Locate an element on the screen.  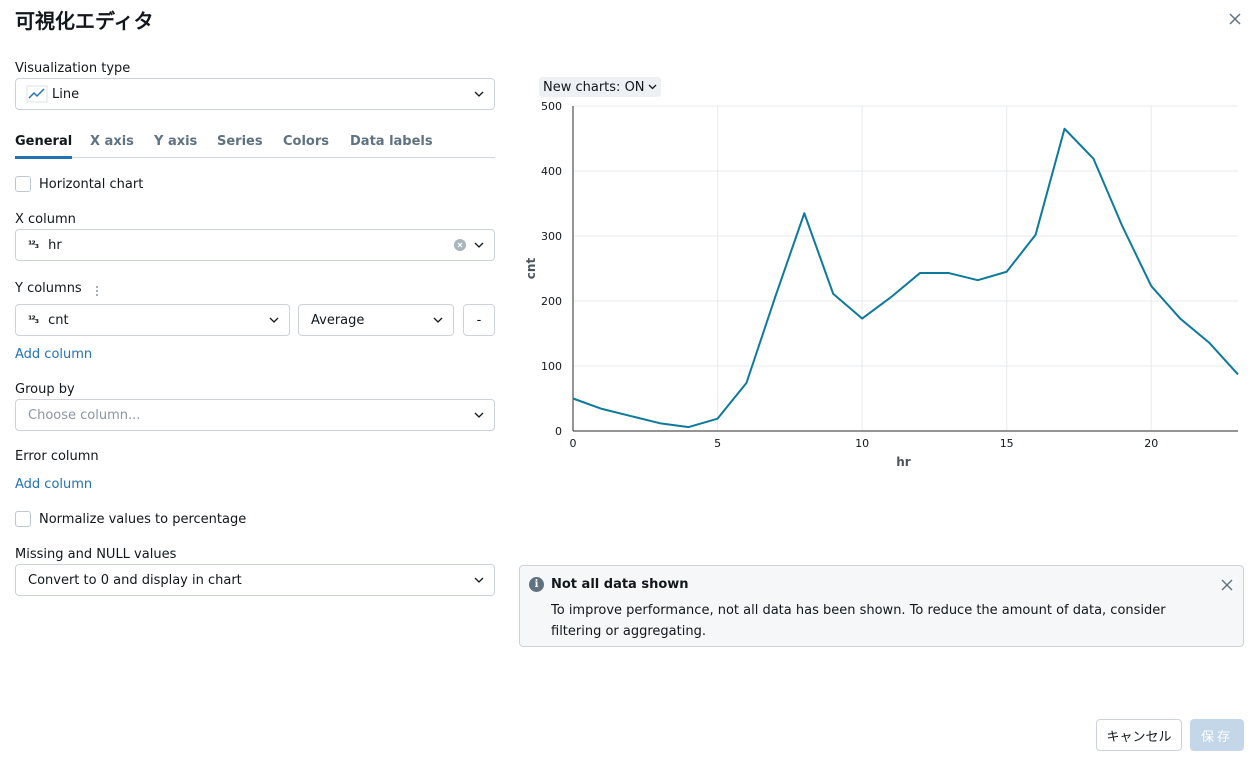
remove-y-column-button: - is located at coordinates (479, 320).